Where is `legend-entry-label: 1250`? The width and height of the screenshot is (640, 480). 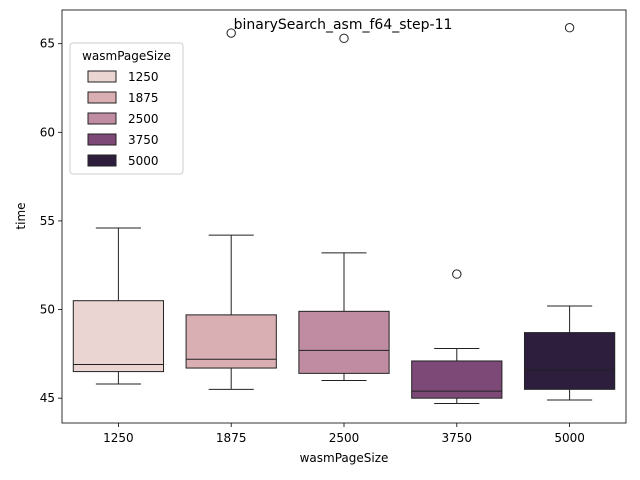
legend-entry-label: 1250 is located at coordinates (143, 77).